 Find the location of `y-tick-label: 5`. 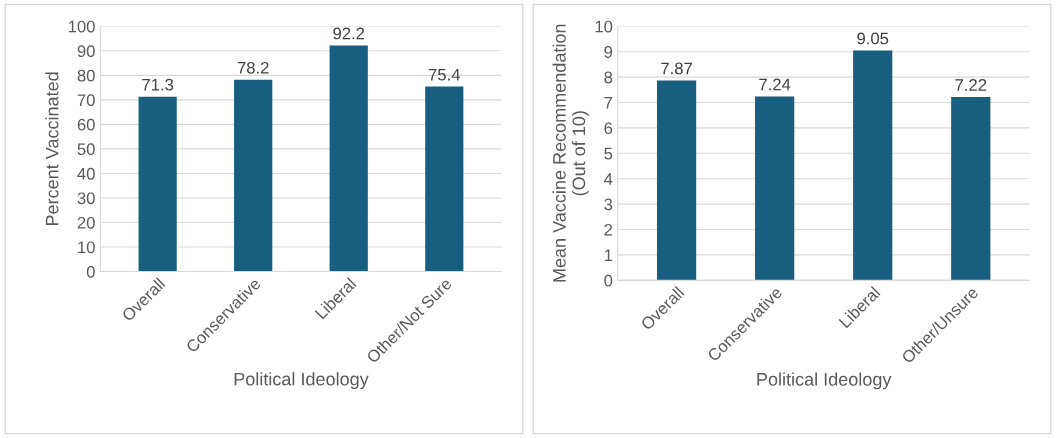

y-tick-label: 5 is located at coordinates (608, 153).